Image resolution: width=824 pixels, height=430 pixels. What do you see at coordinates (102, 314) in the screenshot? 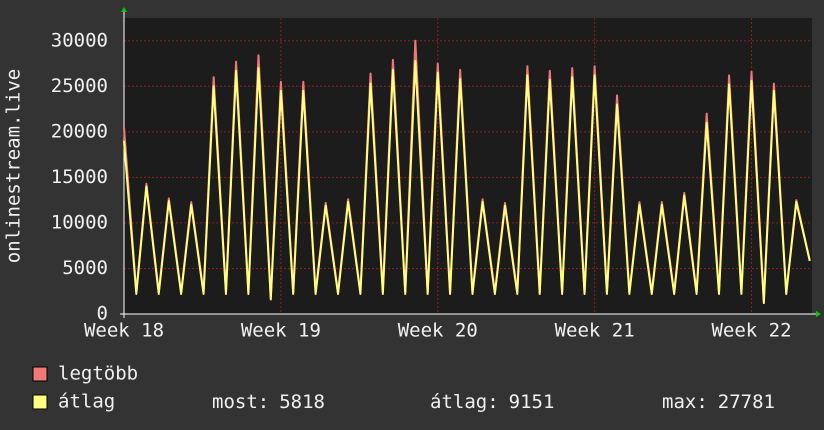
I see `y-tick-label: 0` at bounding box center [102, 314].